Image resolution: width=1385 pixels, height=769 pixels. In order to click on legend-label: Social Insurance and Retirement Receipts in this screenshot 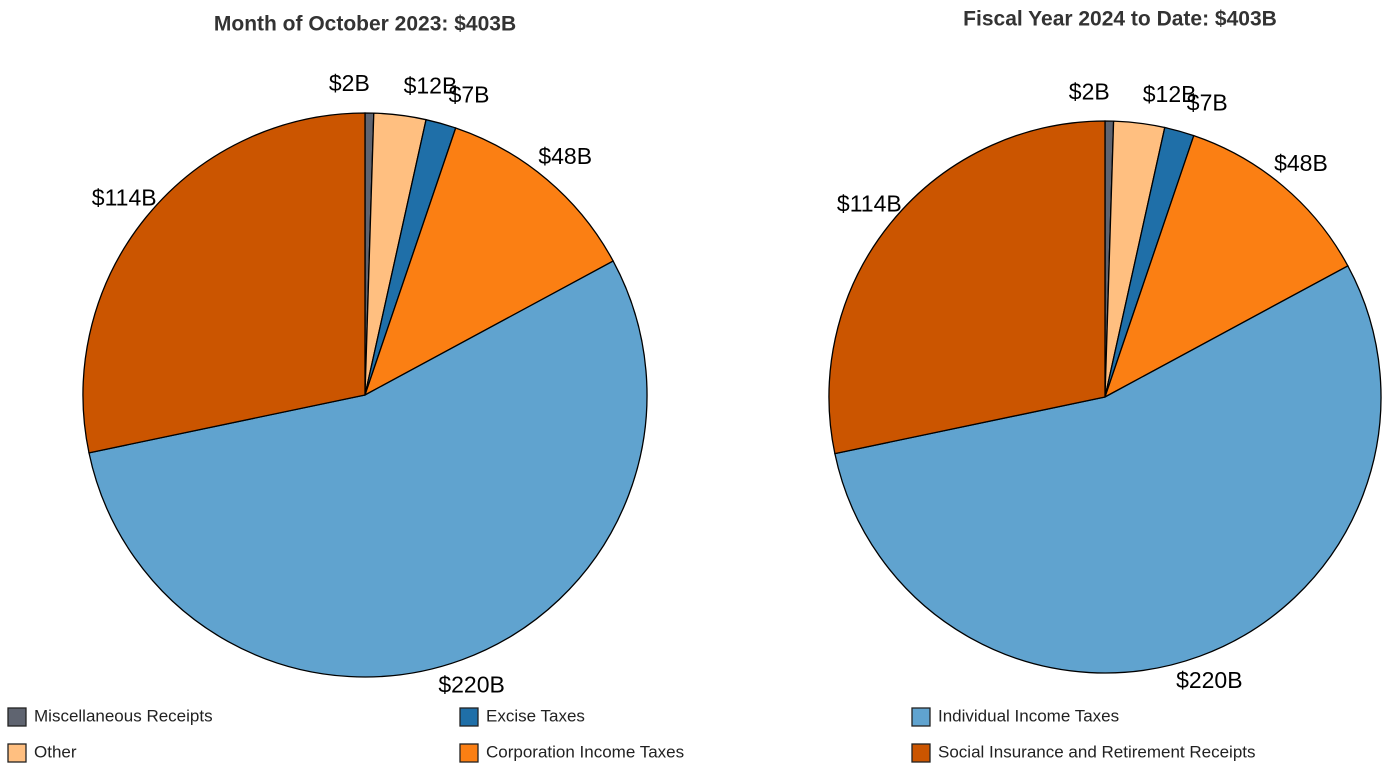, I will do `click(1097, 751)`.